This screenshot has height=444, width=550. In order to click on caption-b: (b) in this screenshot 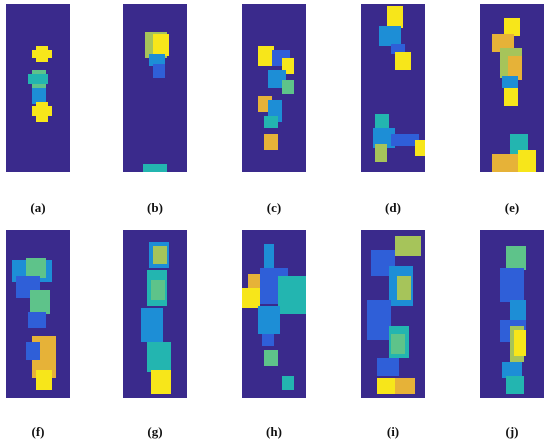, I will do `click(155, 207)`.